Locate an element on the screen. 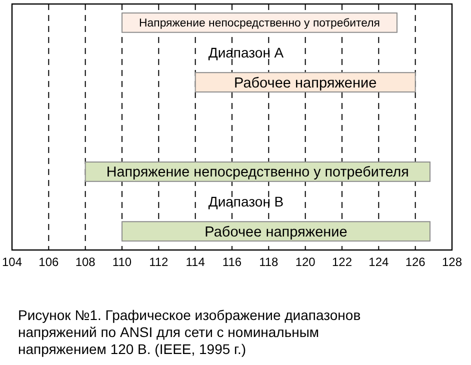 The height and width of the screenshot is (365, 471). x-tick-label: 128 is located at coordinates (452, 262).